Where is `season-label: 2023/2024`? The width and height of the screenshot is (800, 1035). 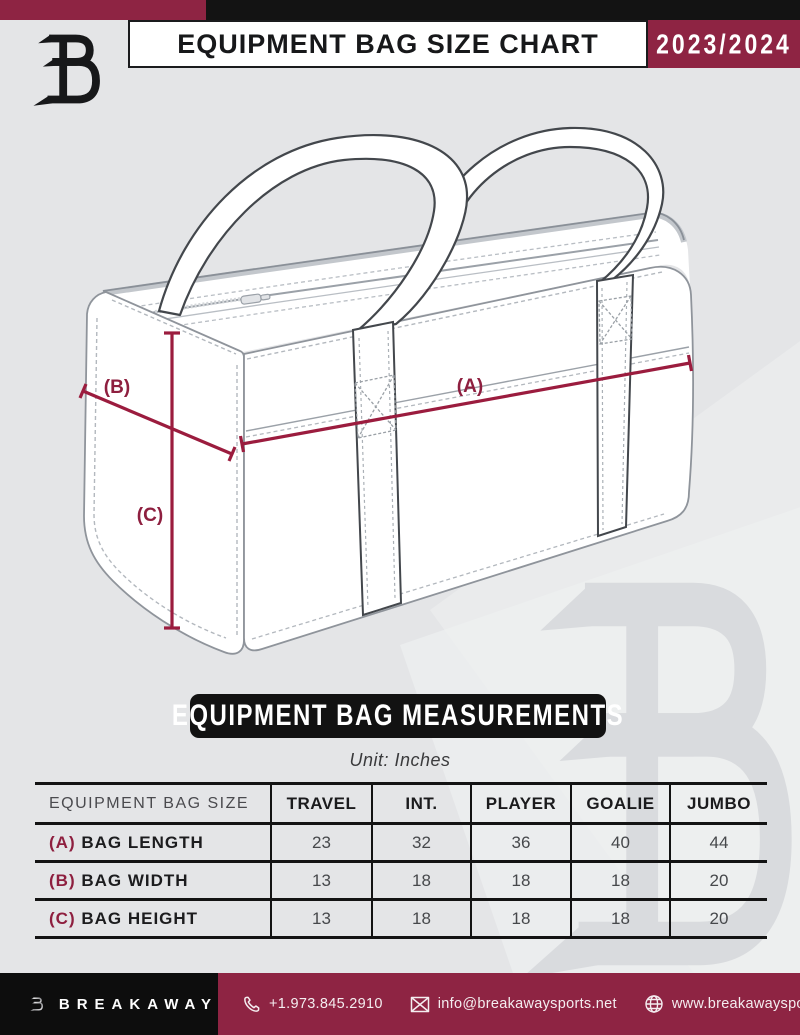
season-label: 2023/2024 is located at coordinates (724, 43).